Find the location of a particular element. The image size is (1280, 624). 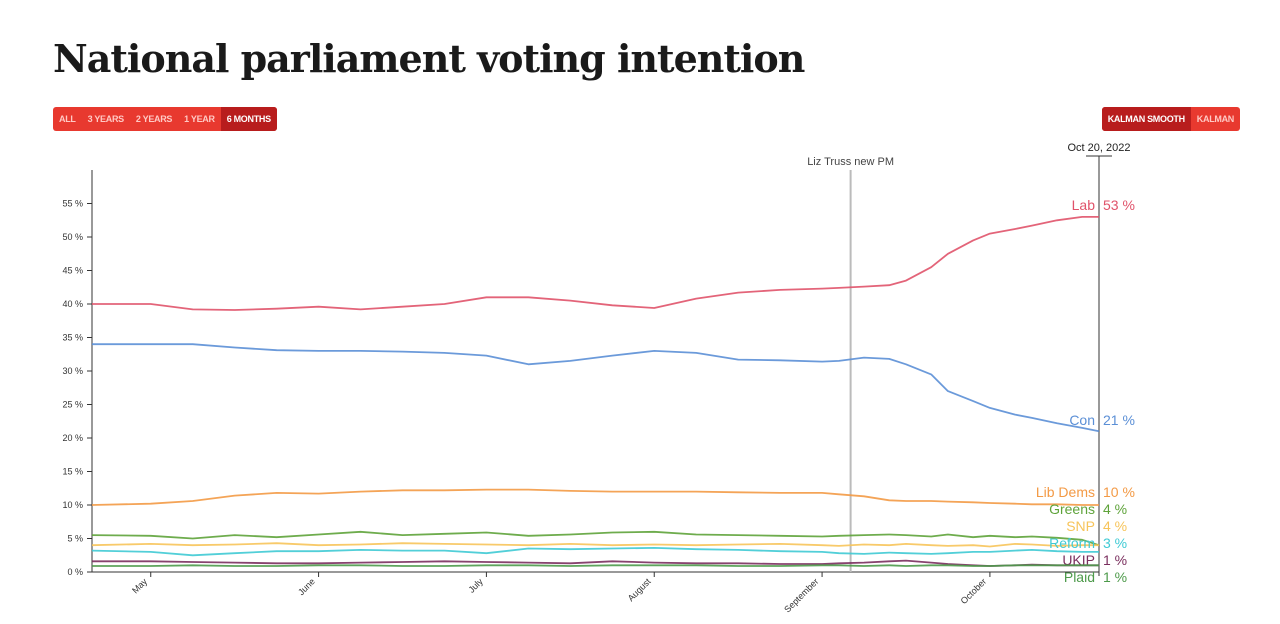

x-tick-label: September is located at coordinates (801, 595).